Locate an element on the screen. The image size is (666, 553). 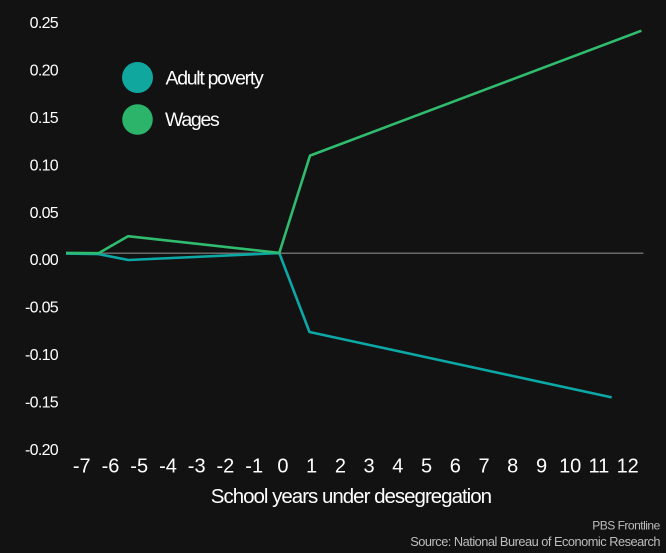
svg-text: 0.25 is located at coordinates (44, 23).